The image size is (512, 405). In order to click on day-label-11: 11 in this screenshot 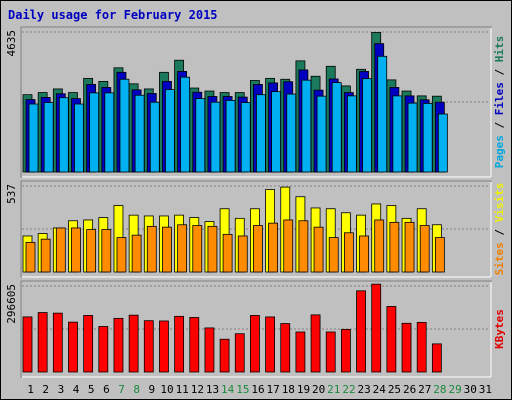, I will do `click(182, 389)`.